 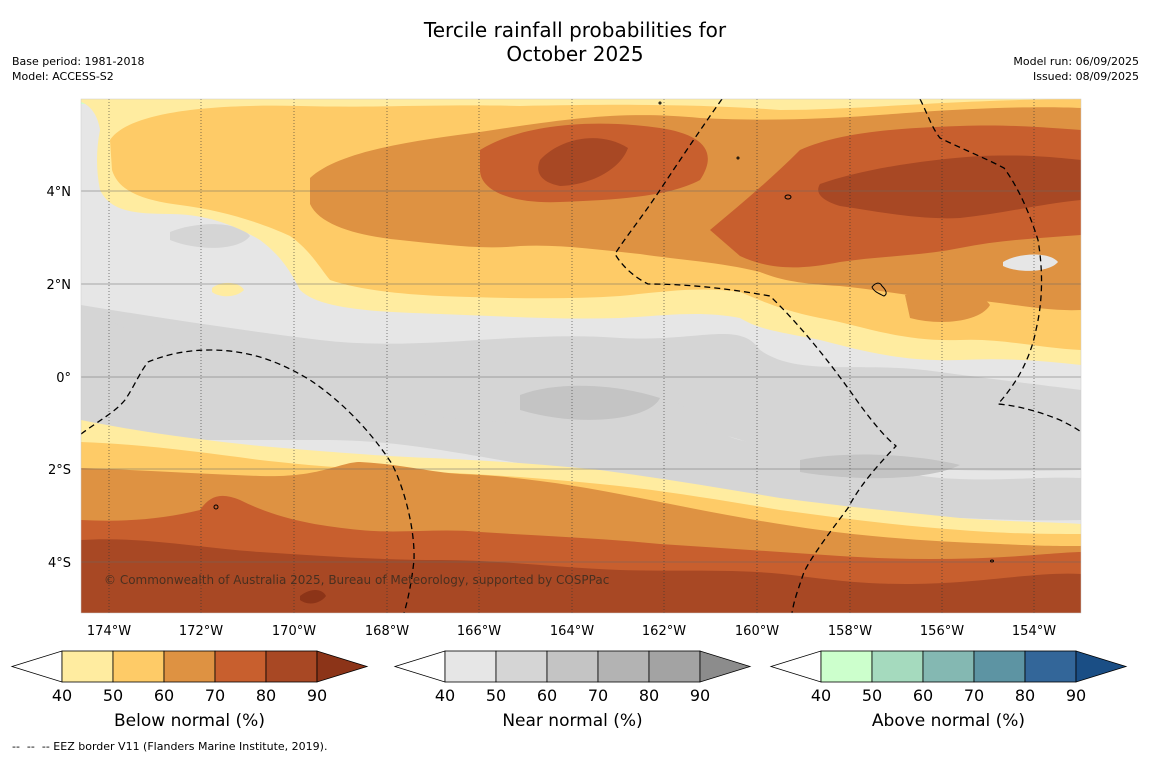 What do you see at coordinates (189, 721) in the screenshot?
I see `colorbar-title: Below normal (%)` at bounding box center [189, 721].